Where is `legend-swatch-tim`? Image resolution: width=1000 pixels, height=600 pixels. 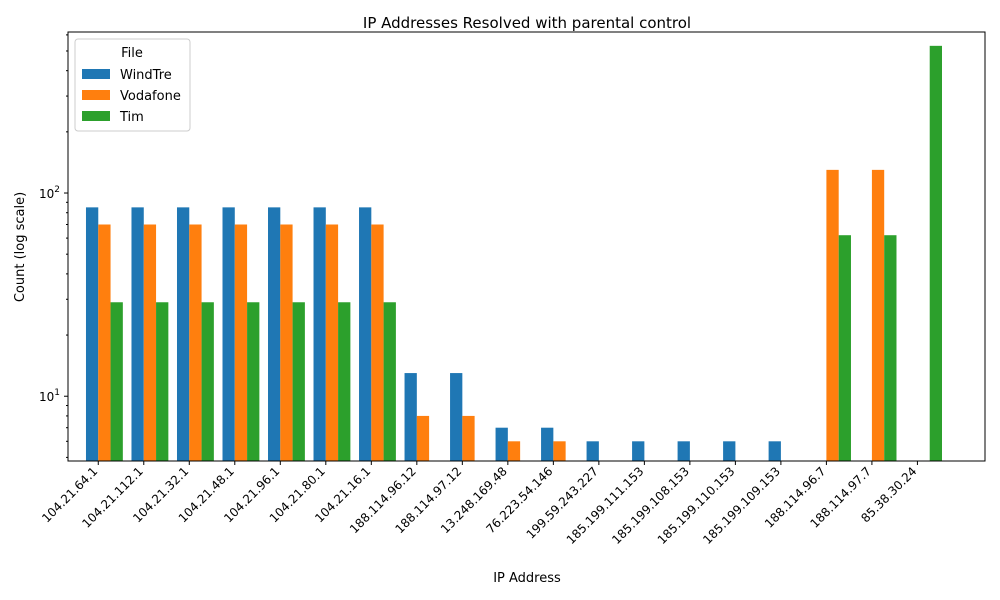 legend-swatch-tim is located at coordinates (96, 116).